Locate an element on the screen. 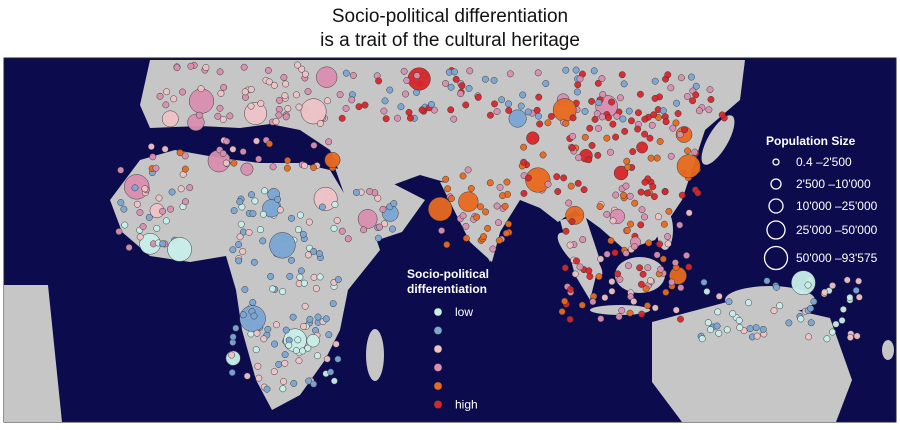 The width and height of the screenshot is (900, 430). legend-label: 25'000 –50'000 is located at coordinates (837, 230).